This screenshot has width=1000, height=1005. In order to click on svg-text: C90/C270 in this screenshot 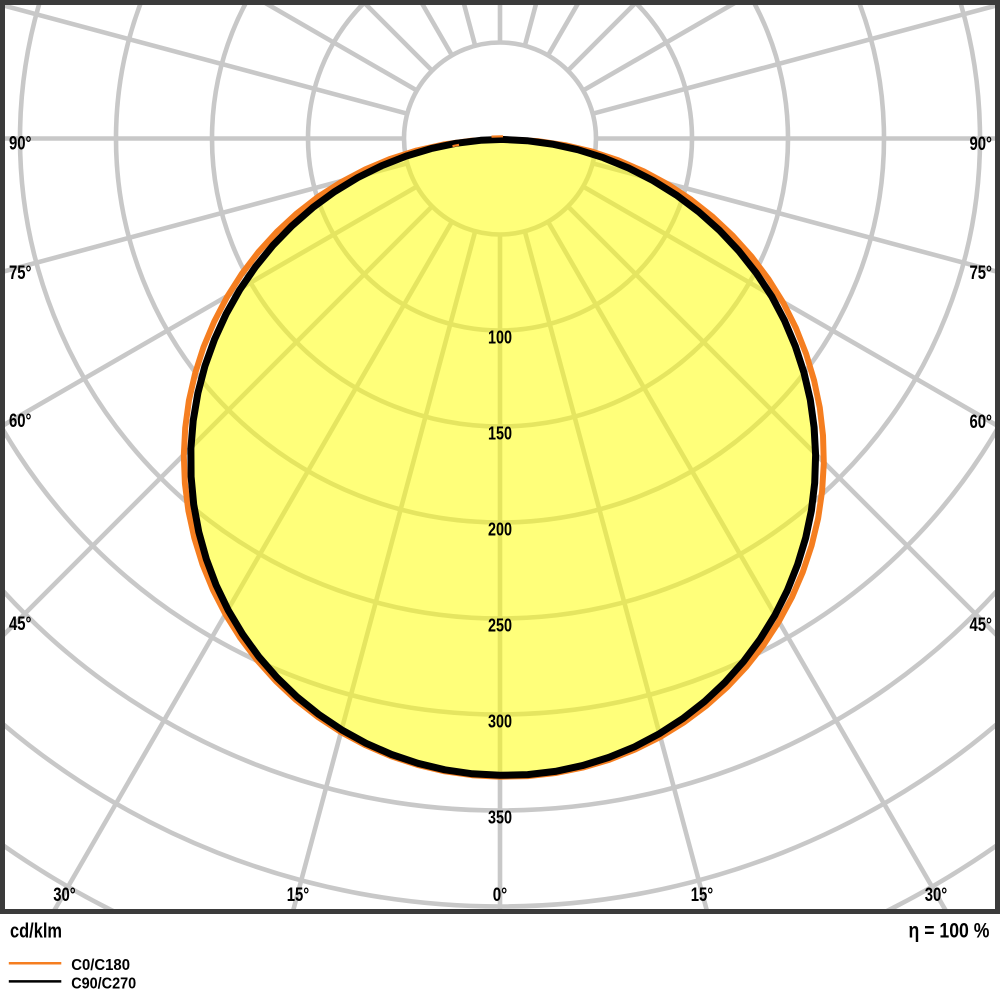, I will do `click(103, 984)`.